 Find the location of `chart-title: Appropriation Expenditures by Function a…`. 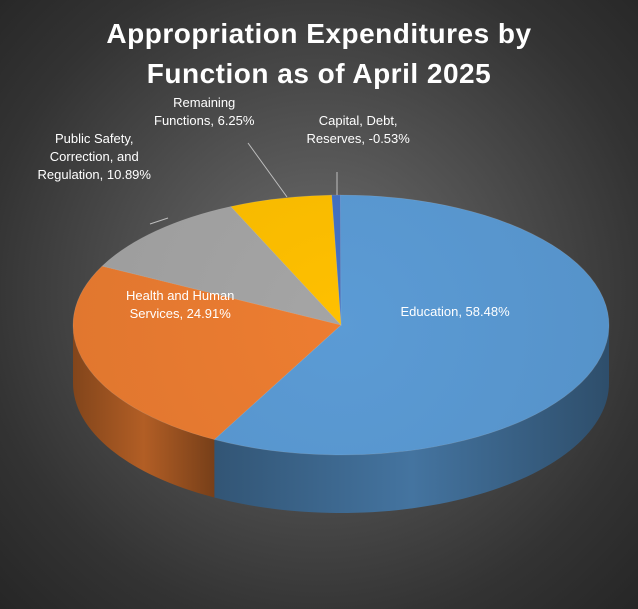

chart-title: Appropriation Expenditures by Function a… is located at coordinates (319, 54).